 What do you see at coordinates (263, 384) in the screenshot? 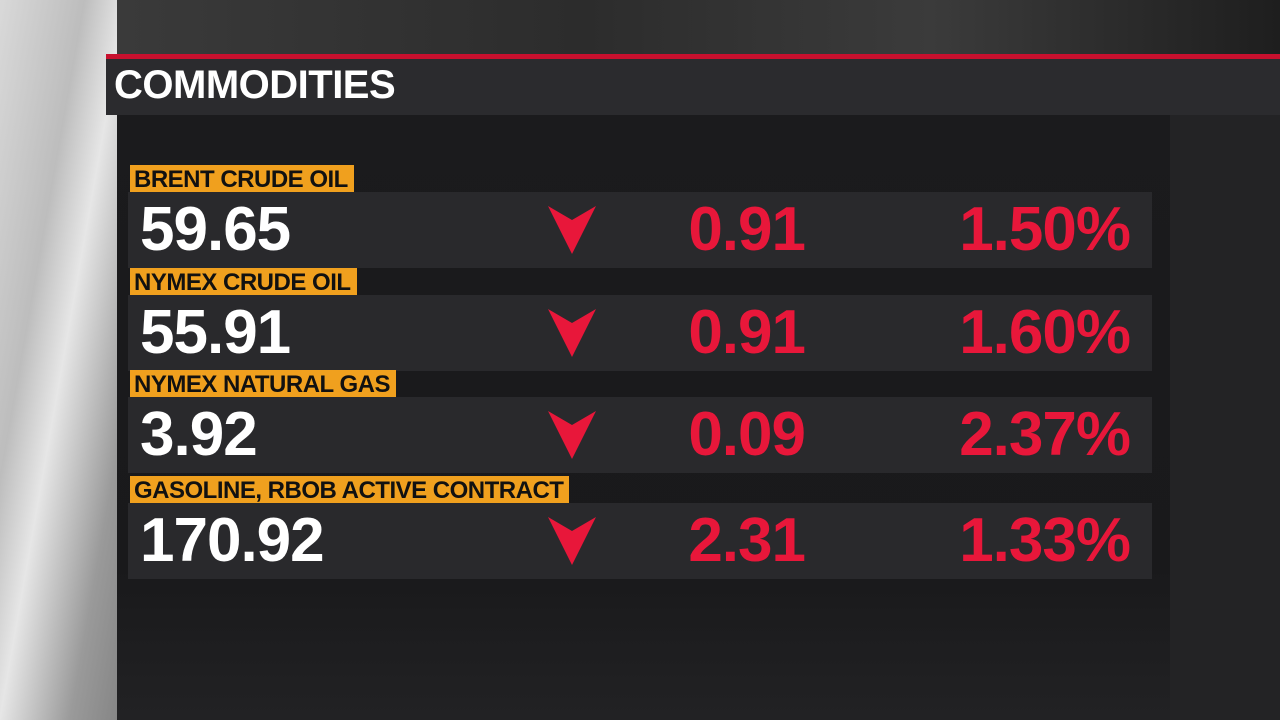
I see `row-label: NYMEX NATURAL GAS` at bounding box center [263, 384].